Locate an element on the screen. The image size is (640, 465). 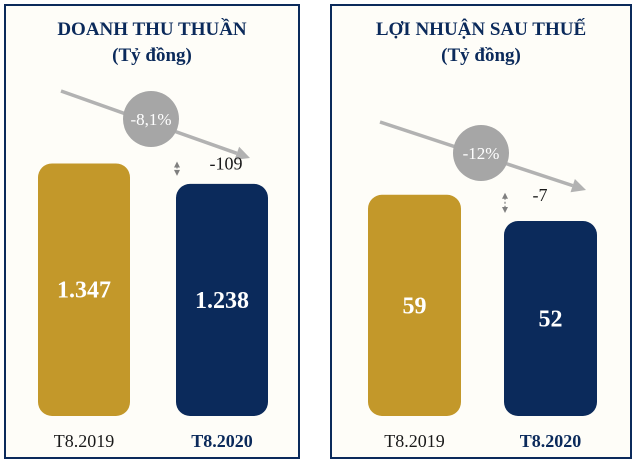
profit-bar-T8.2019 is located at coordinates (414, 305).